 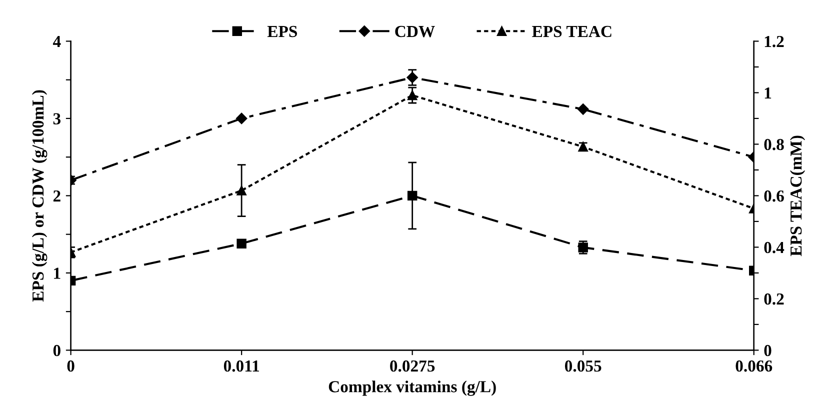 What do you see at coordinates (412, 366) in the screenshot?
I see `x-tick-label: 0.0275` at bounding box center [412, 366].